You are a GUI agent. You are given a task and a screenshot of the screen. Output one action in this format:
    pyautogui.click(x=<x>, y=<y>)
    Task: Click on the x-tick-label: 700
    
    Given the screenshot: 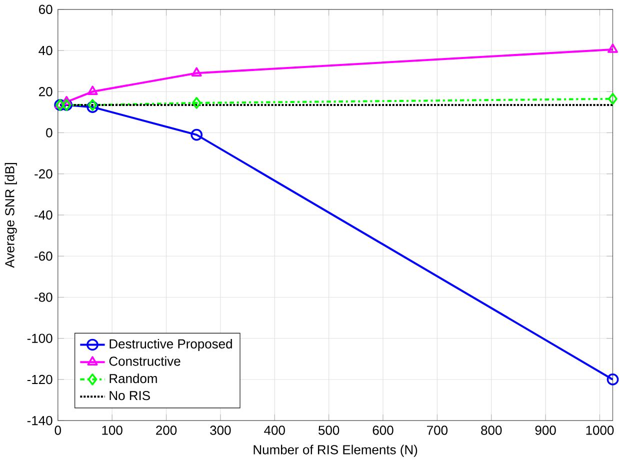 What is the action you would take?
    pyautogui.click(x=437, y=431)
    